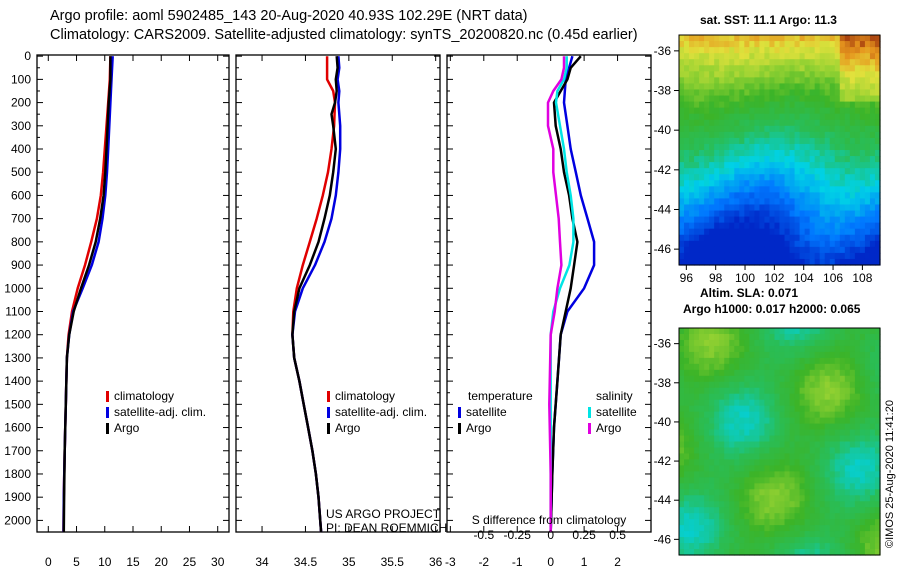  What do you see at coordinates (315, 294) in the screenshot?
I see `series-line-argo` at bounding box center [315, 294].